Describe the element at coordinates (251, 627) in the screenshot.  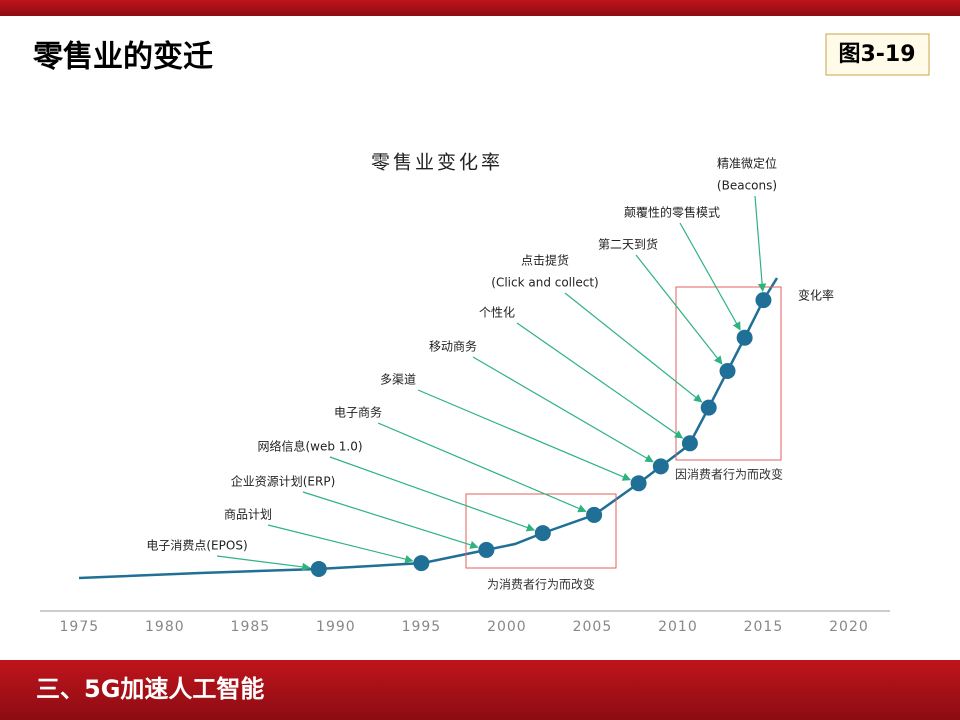
I see `x-tick-label: 1985` at that location.